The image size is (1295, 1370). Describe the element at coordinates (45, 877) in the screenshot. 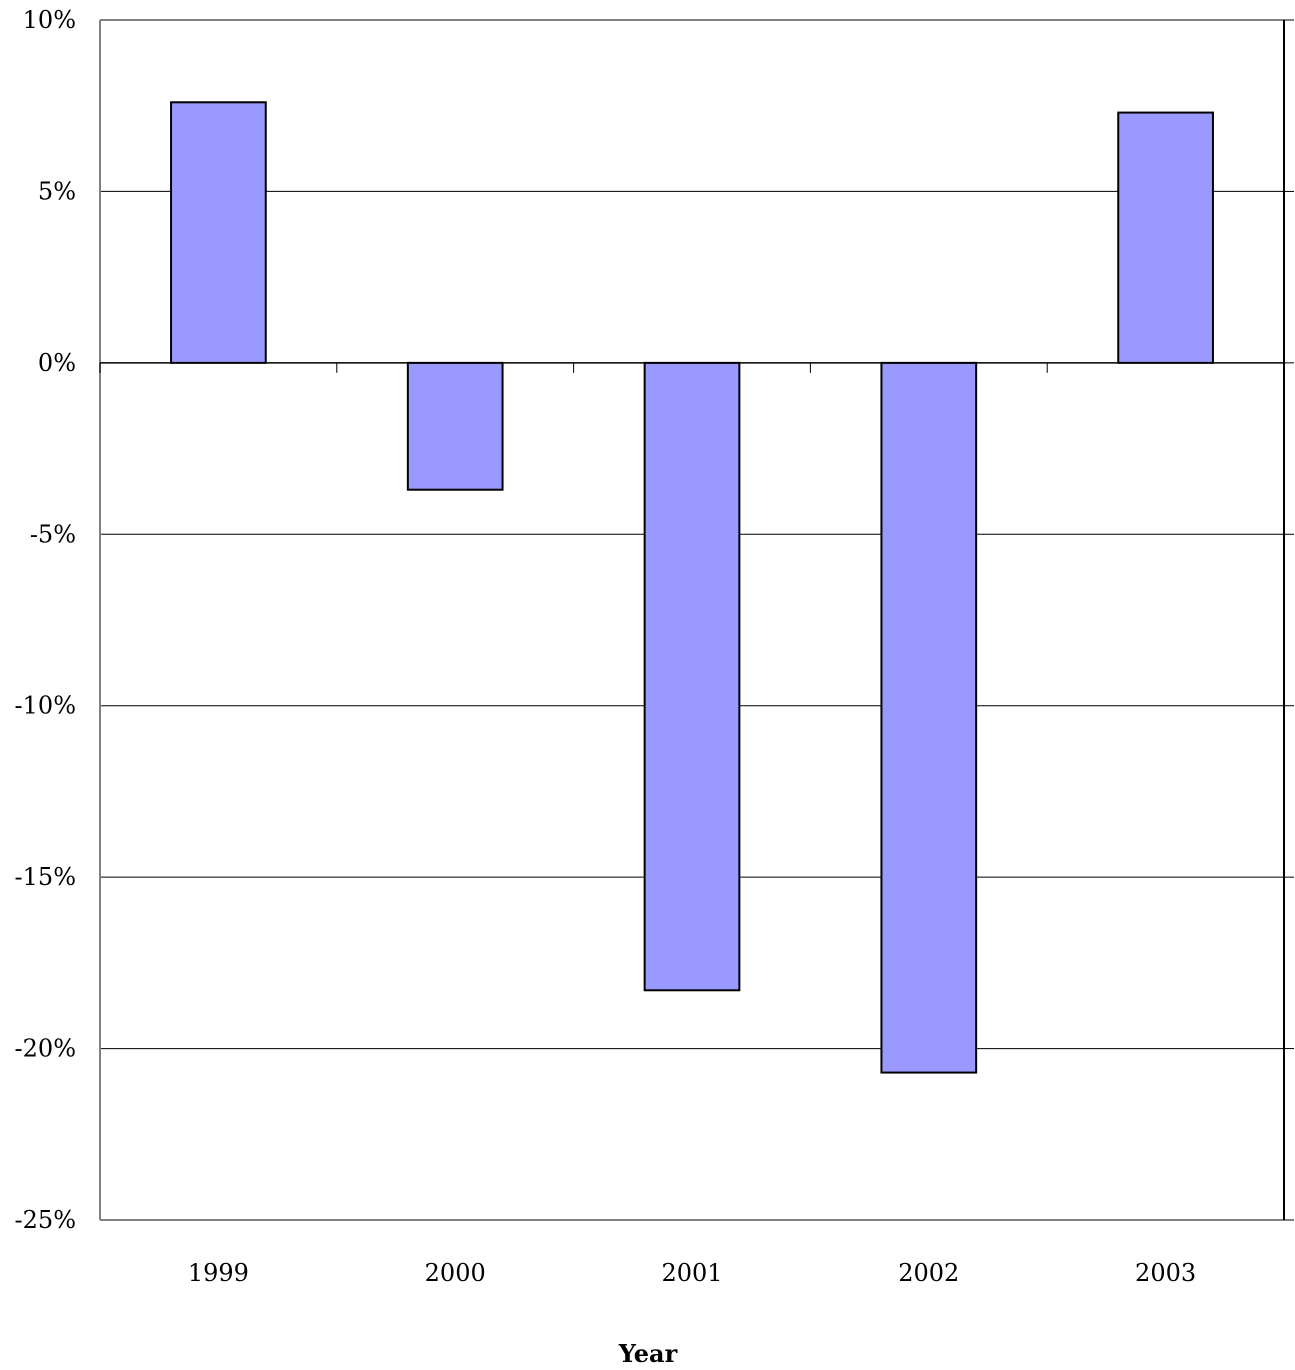

I see `y-tick-label: -15%` at that location.